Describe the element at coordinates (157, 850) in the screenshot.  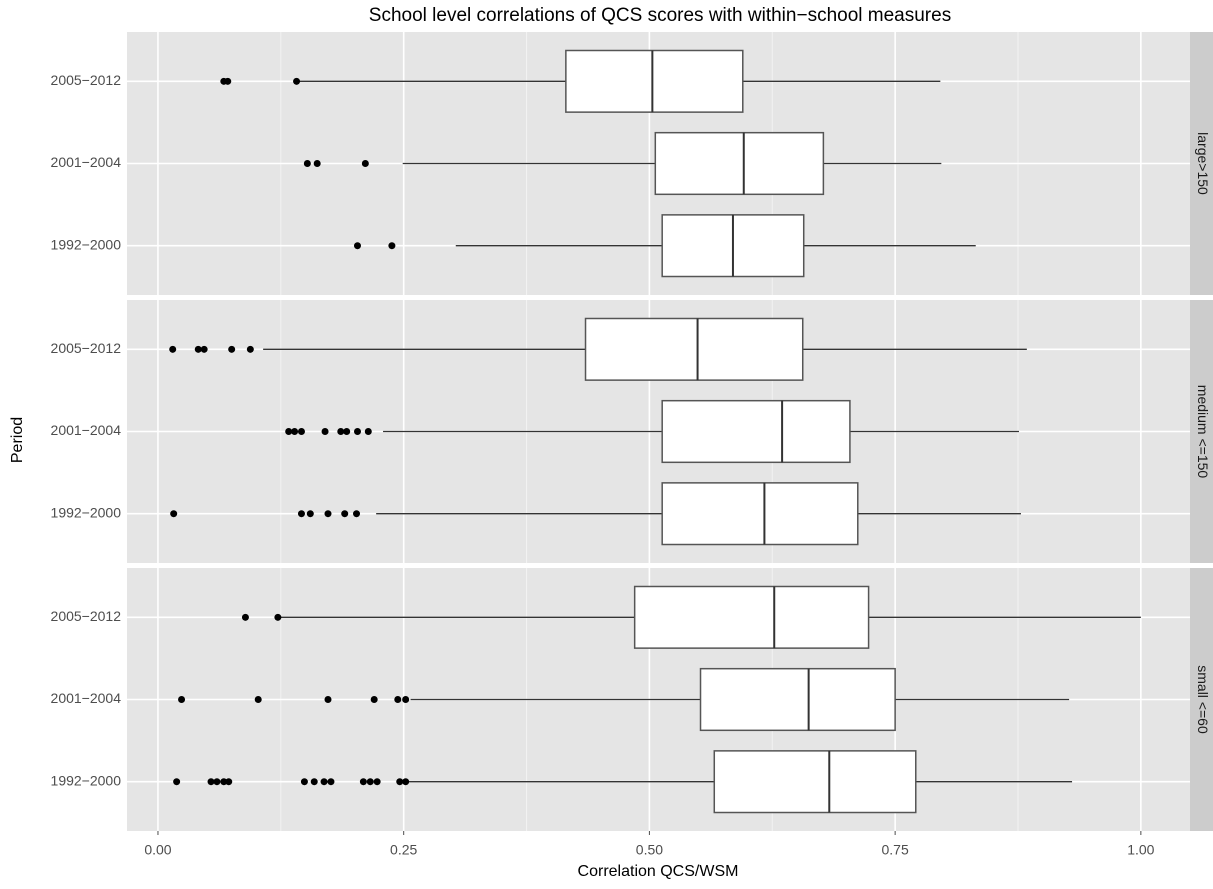
I see `x-tick-label: 0.00` at that location.